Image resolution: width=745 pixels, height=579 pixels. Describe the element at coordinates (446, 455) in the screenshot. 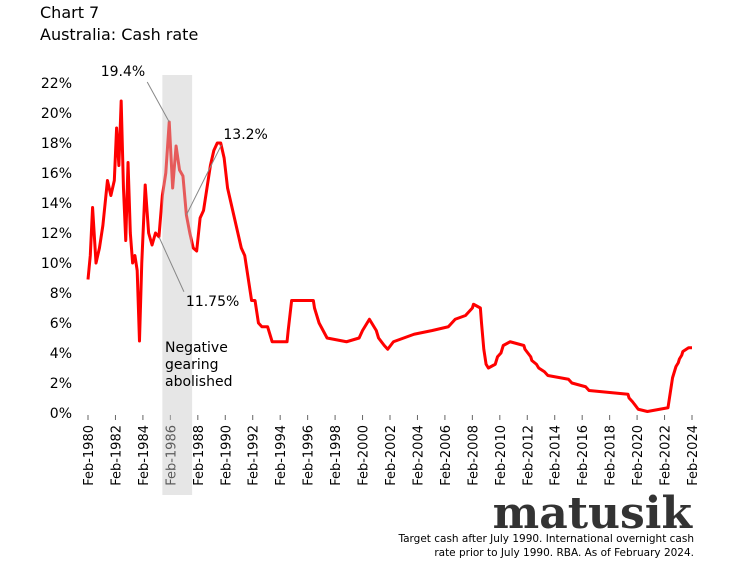

I see `x-tick-label: Feb-2006` at that location.